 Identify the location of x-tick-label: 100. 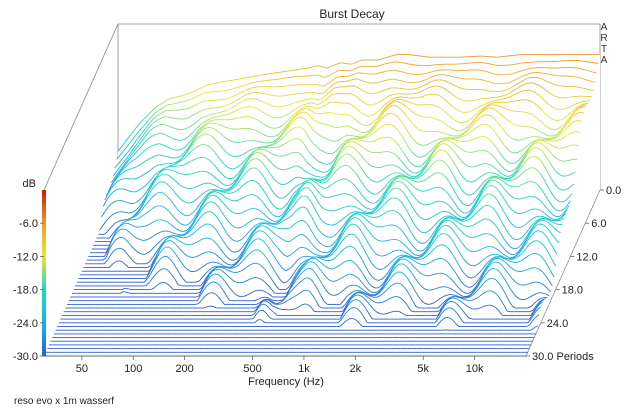
(133, 369).